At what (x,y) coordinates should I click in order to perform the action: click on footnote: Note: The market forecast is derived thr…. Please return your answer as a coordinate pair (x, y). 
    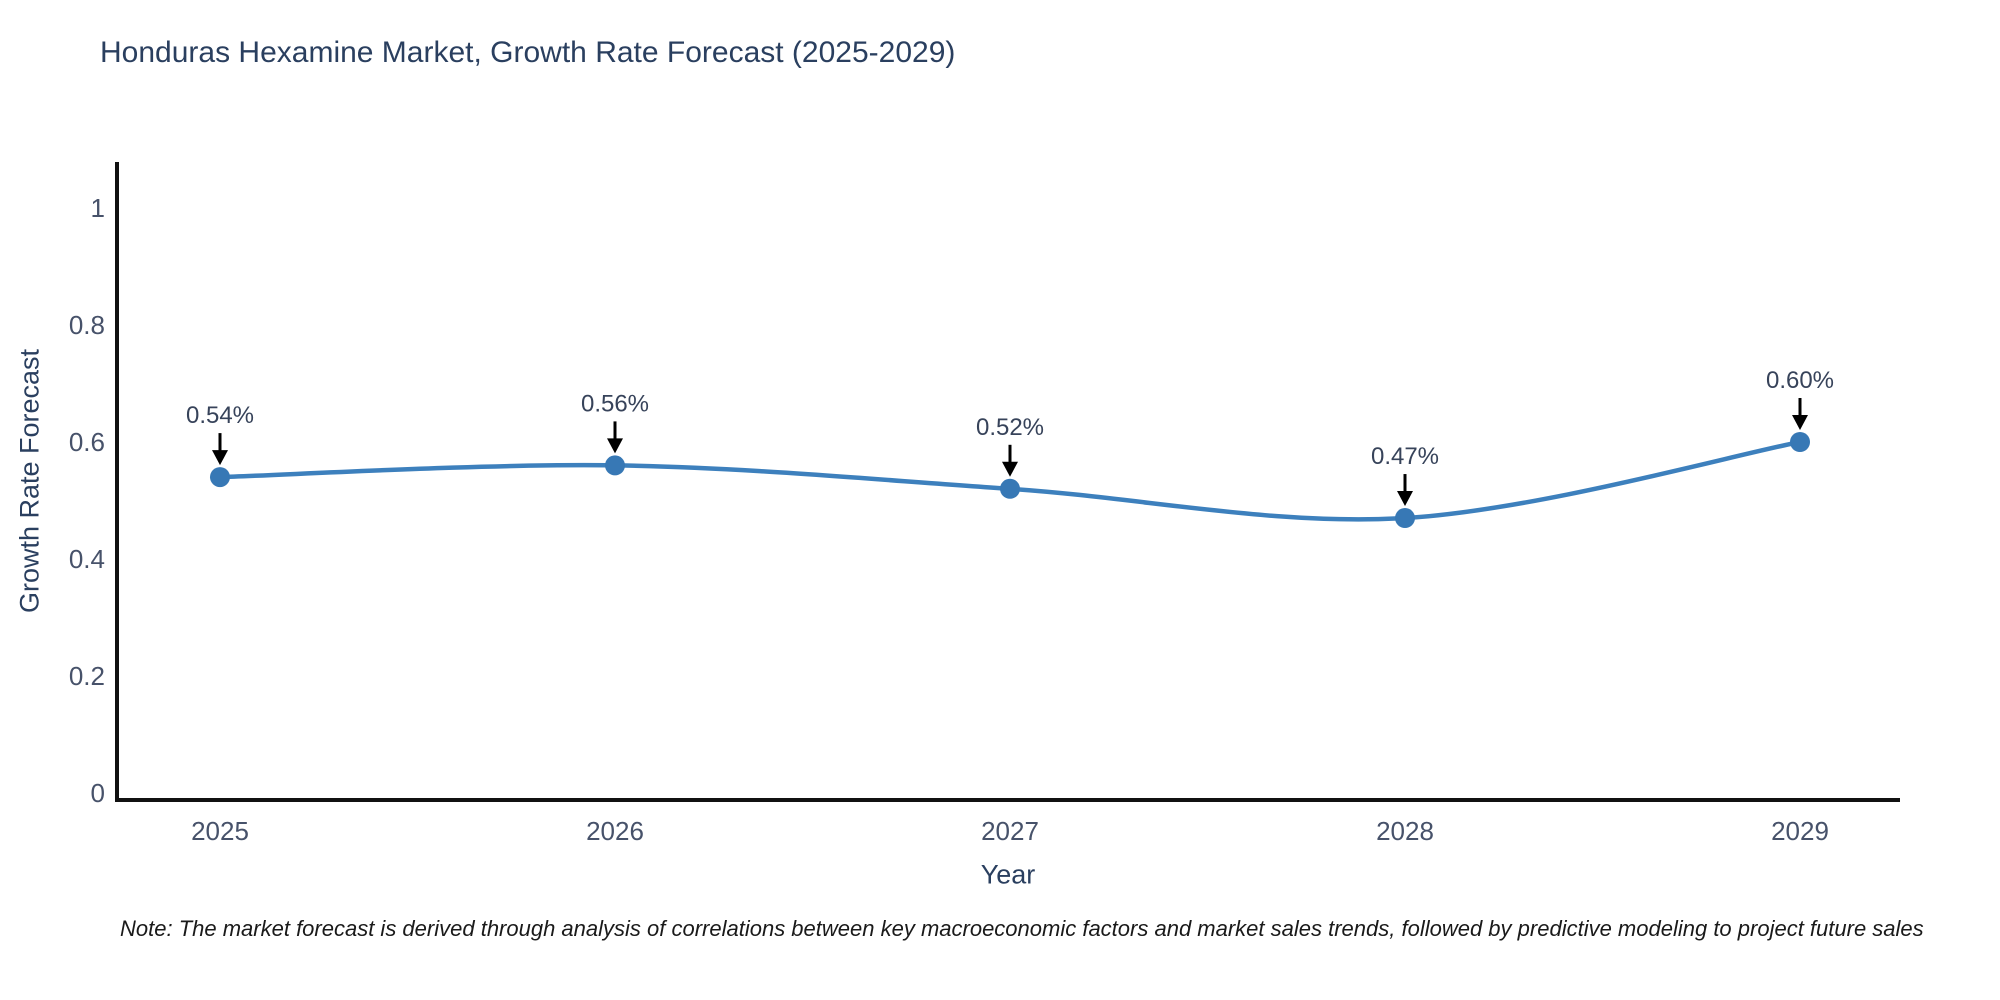
    Looking at the image, I should click on (1022, 928).